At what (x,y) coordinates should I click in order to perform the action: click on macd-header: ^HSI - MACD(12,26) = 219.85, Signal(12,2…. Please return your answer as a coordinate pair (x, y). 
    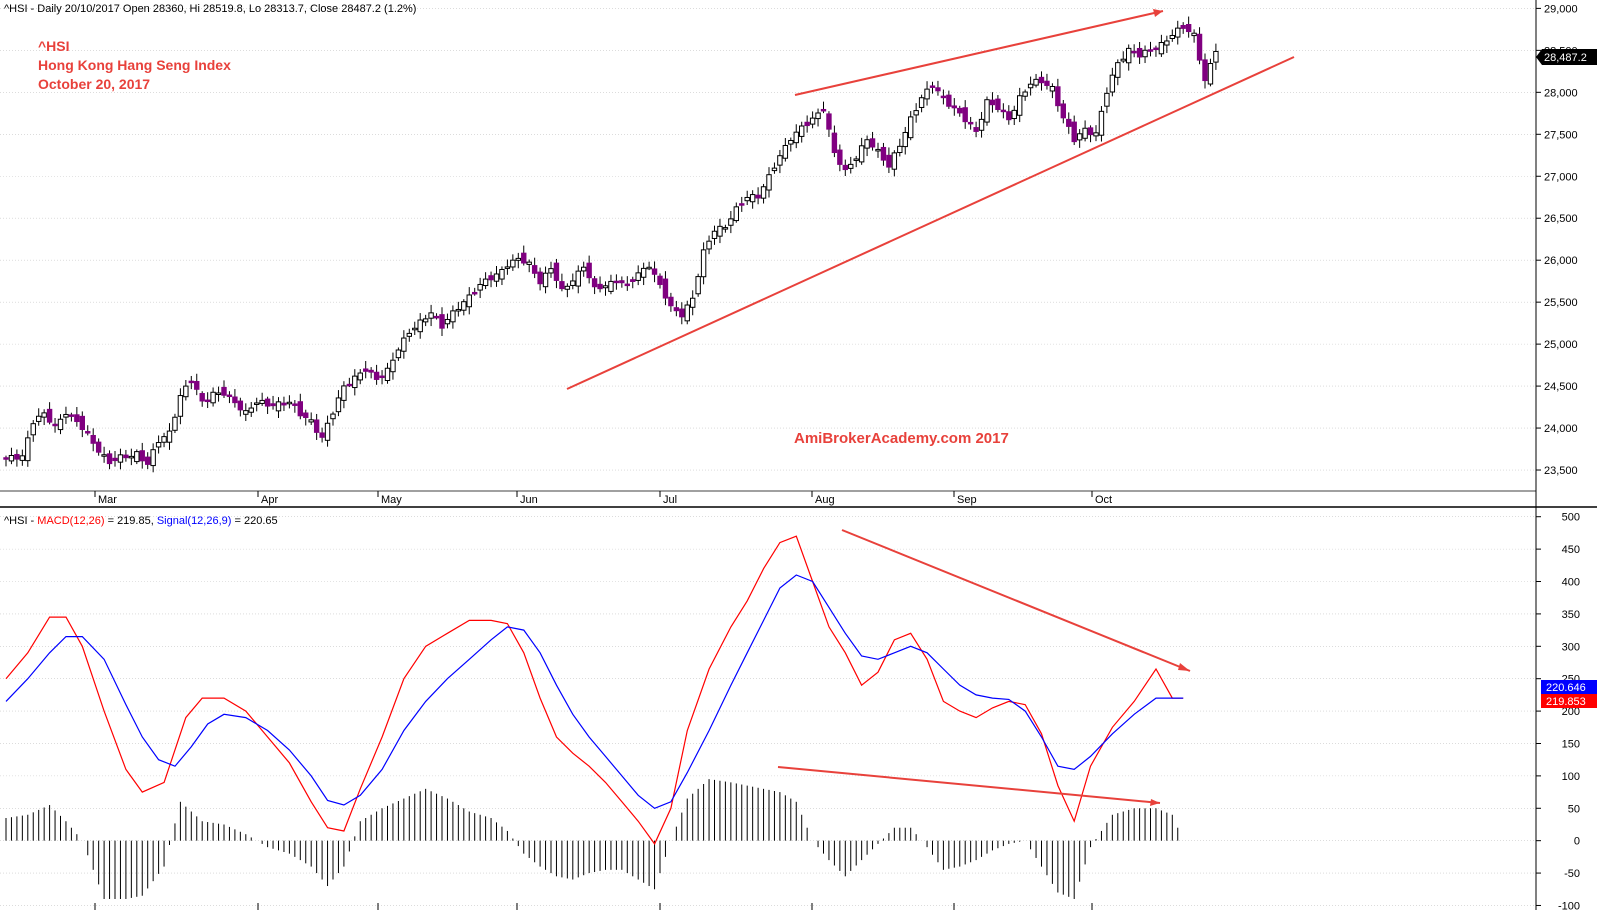
    Looking at the image, I should click on (141, 521).